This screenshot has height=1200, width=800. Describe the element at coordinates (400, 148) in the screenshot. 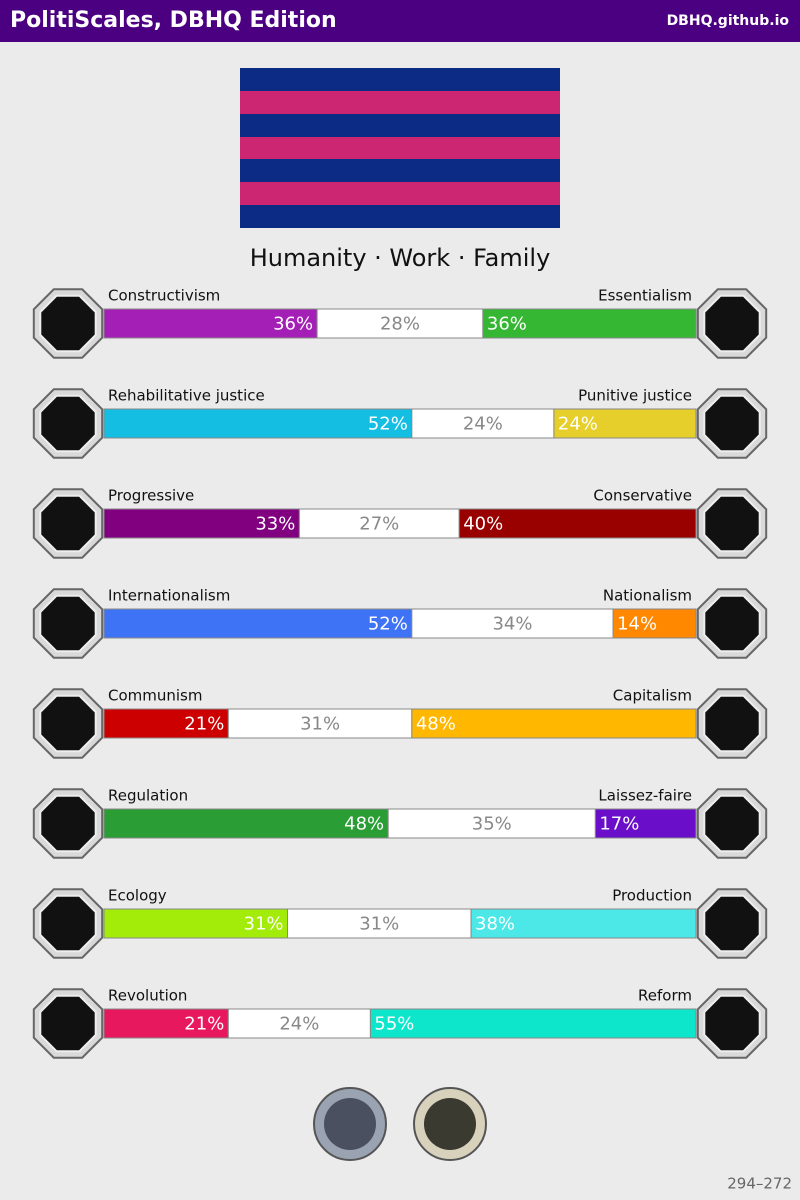

I see `flag` at that location.